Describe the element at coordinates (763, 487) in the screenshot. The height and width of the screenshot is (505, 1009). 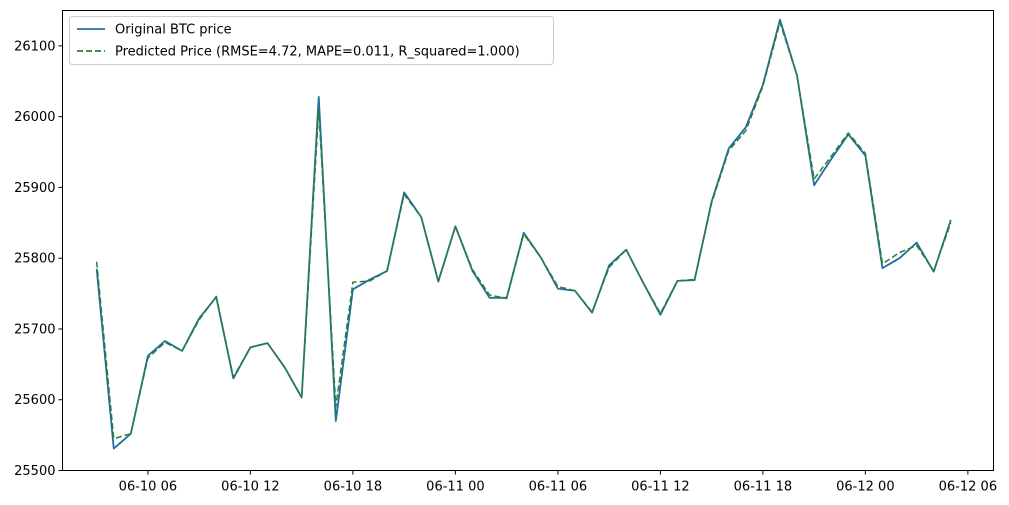
I see `x-tick-label: 06-11 18` at that location.